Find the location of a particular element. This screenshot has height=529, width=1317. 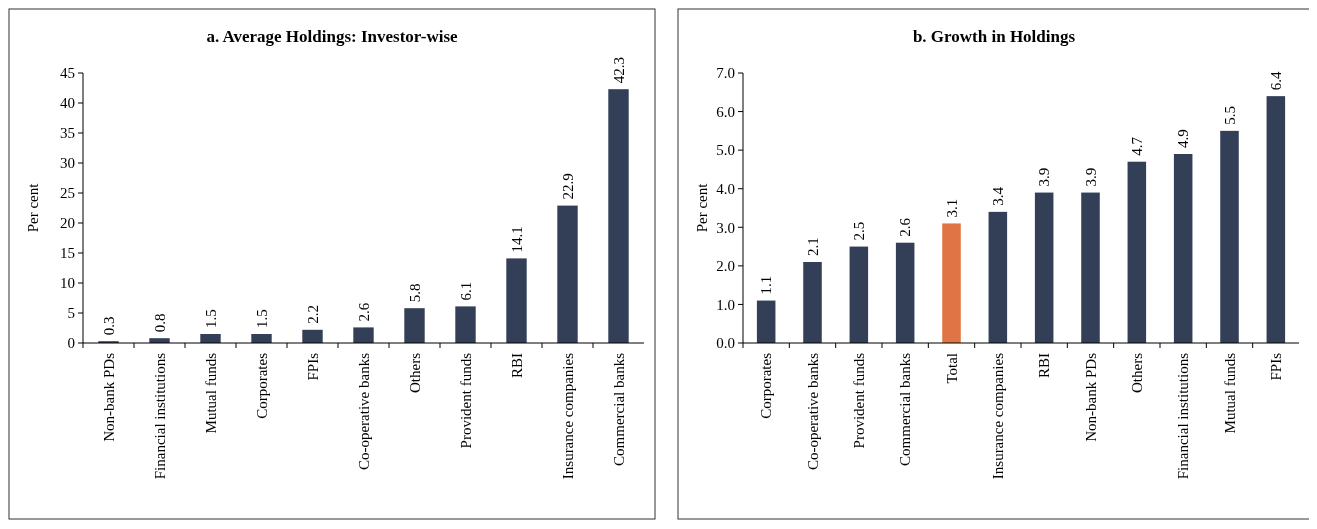

data-label: 6.1 is located at coordinates (465, 291).